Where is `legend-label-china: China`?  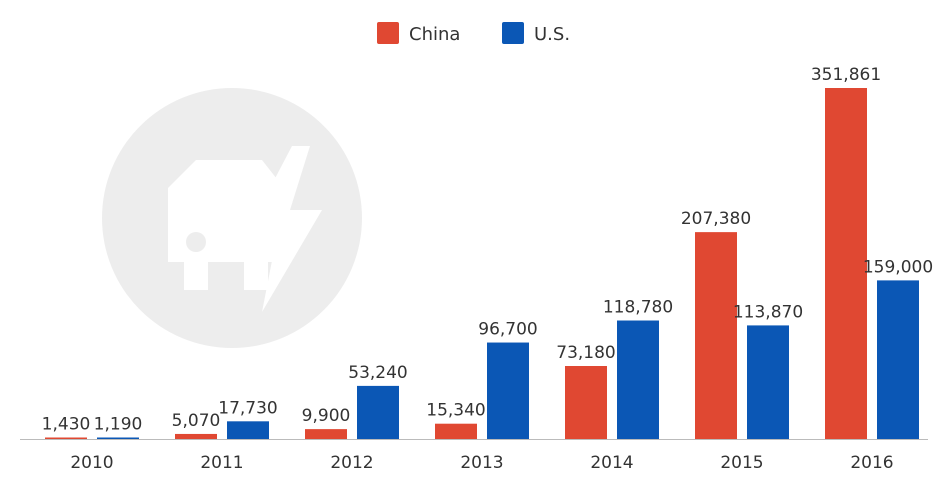 legend-label-china: China is located at coordinates (434, 34).